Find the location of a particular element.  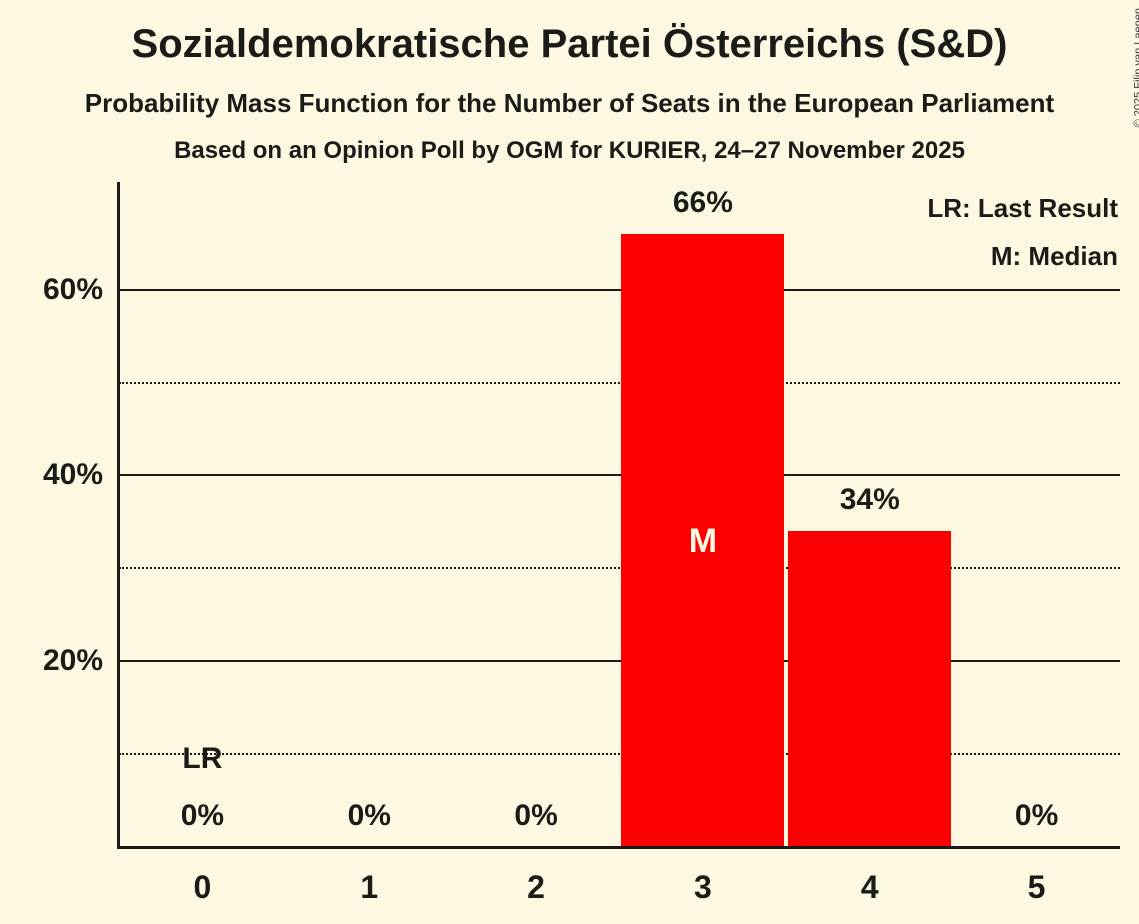

legend-median: M: Median is located at coordinates (1054, 256).